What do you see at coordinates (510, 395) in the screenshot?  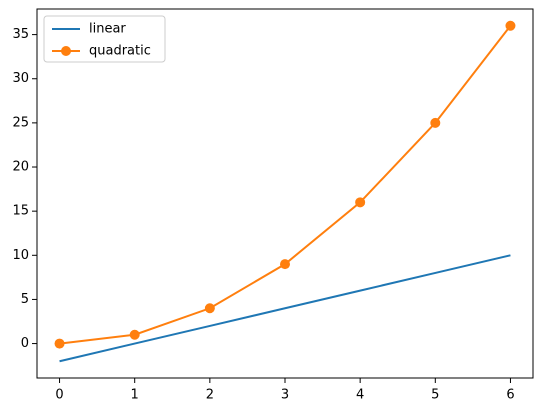 I see `x-tick-label: 6` at bounding box center [510, 395].